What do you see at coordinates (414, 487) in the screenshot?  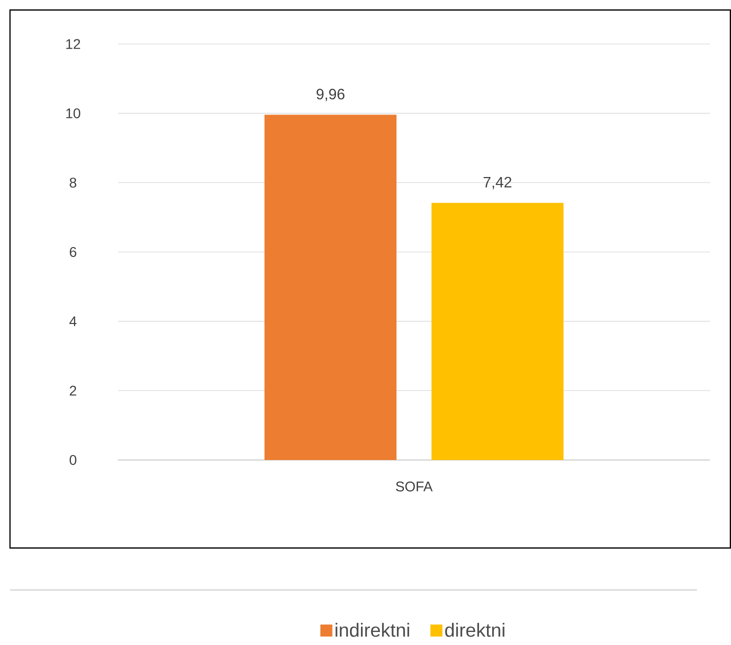 I see `x-tick-label: SOFA` at bounding box center [414, 487].